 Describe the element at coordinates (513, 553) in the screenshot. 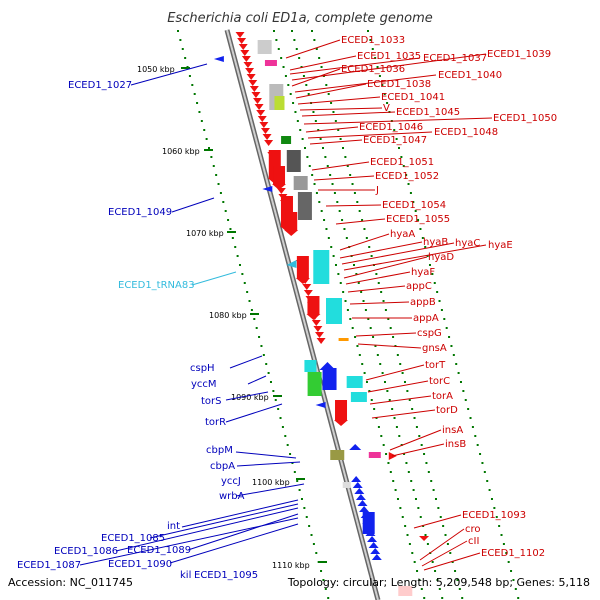

I see `gene-label: ECED1_1102` at that location.